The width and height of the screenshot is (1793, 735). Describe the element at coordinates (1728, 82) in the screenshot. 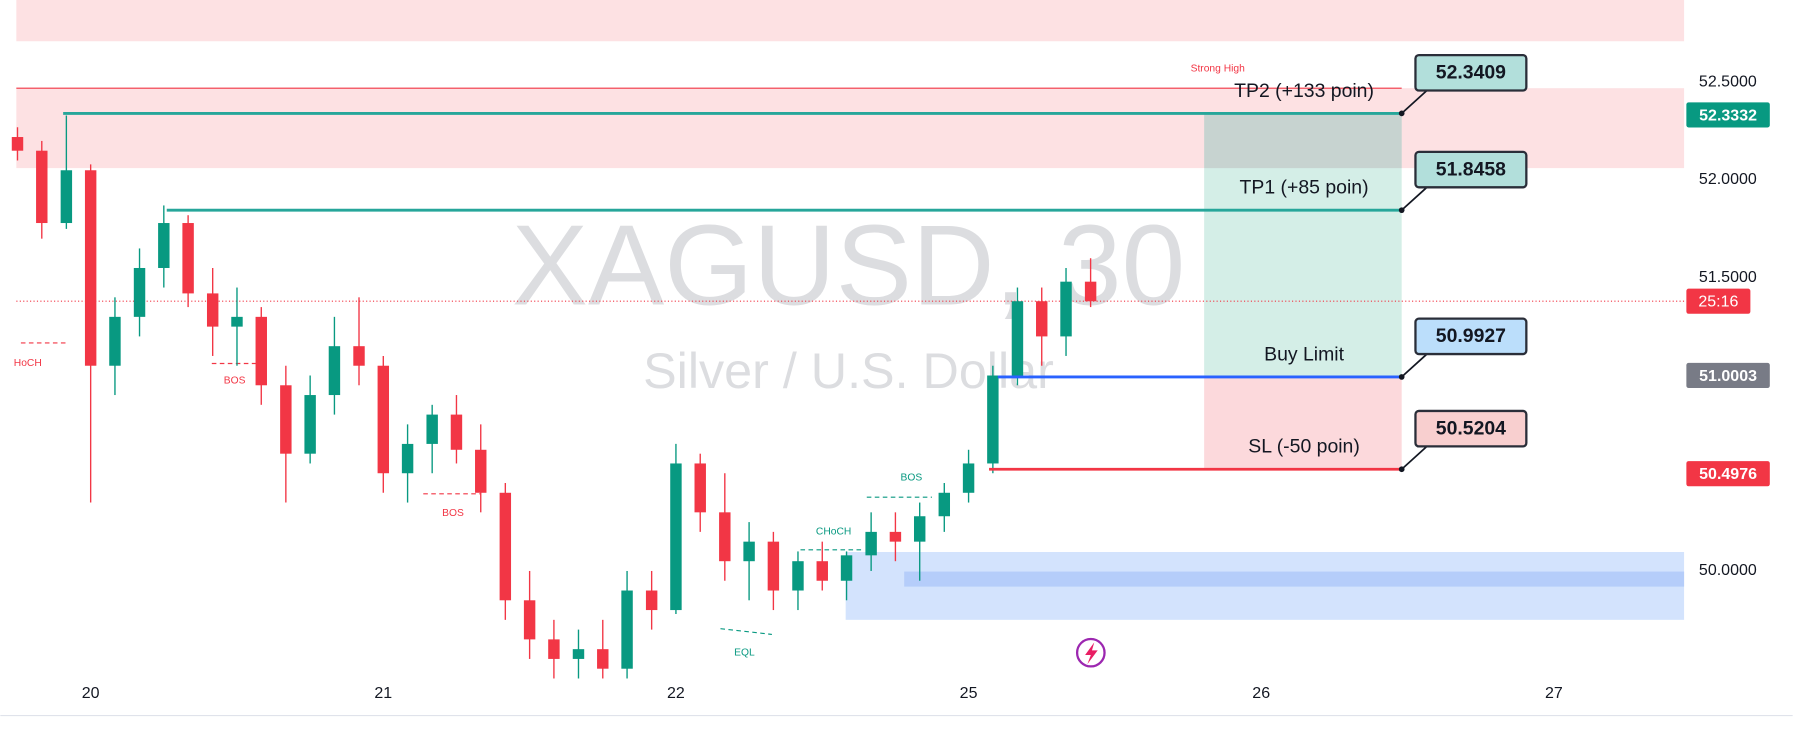

I see `y-tick-label: 52.5000` at that location.